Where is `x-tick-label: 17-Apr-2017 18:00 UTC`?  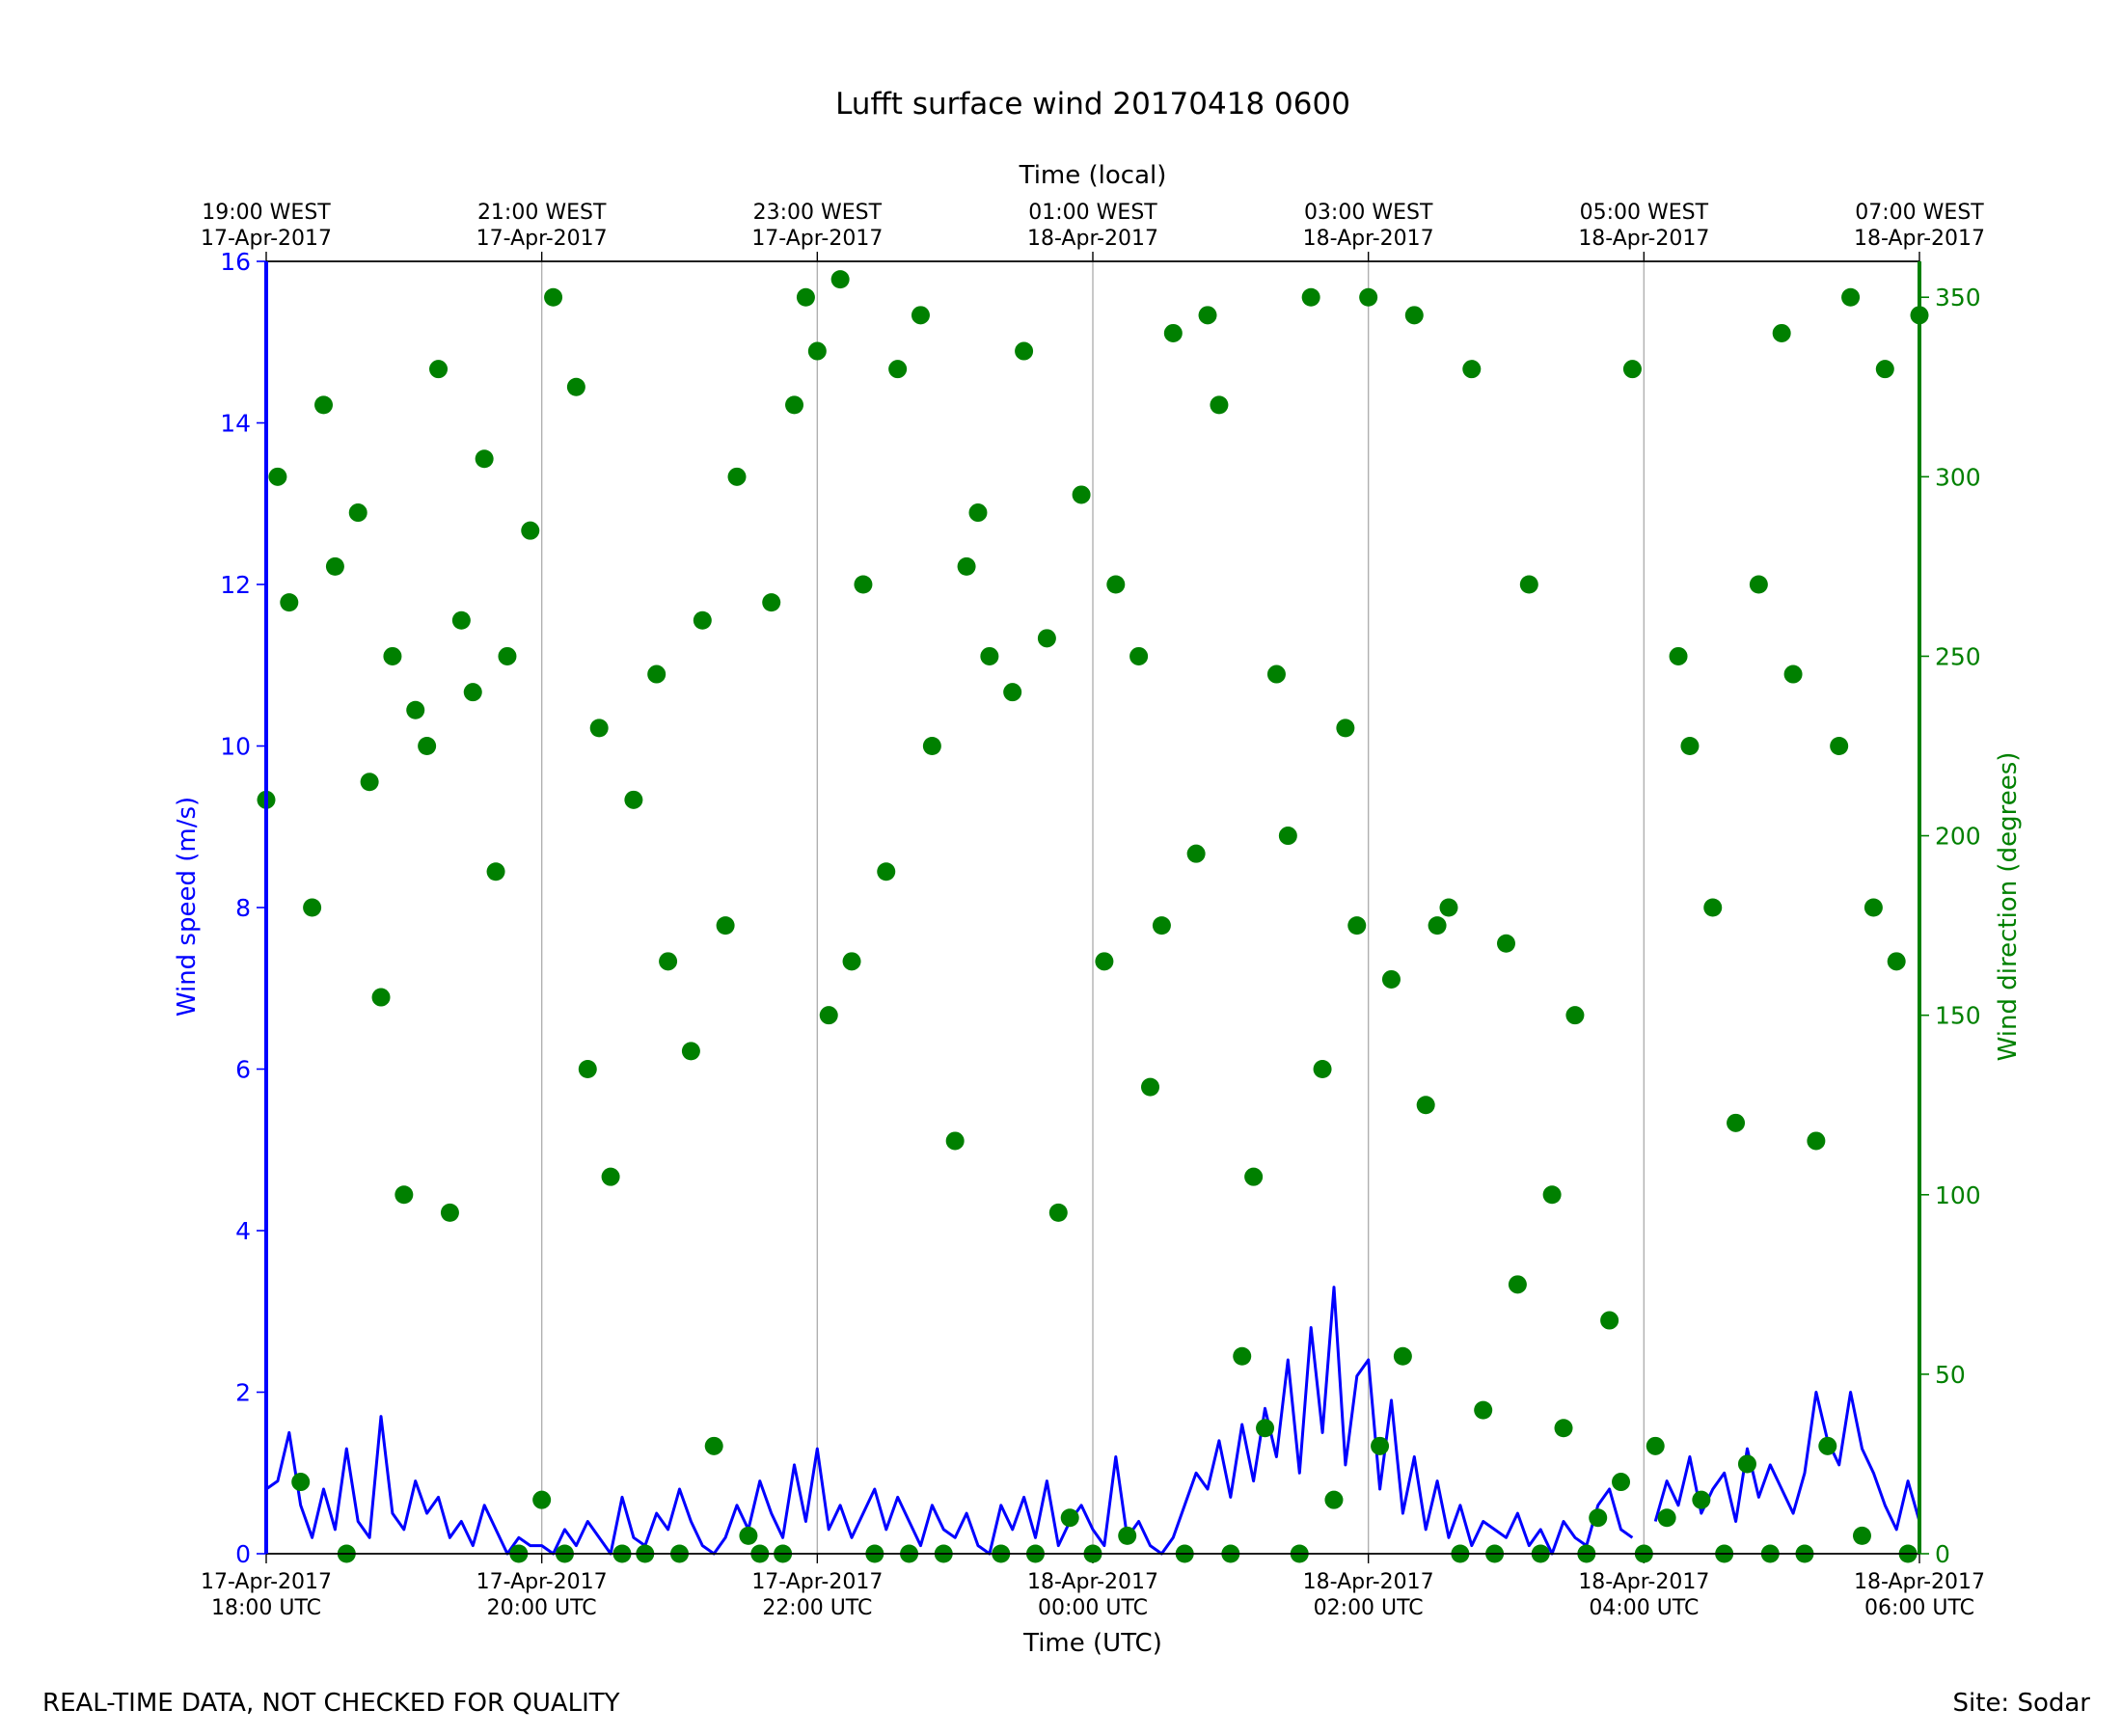 x-tick-label: 17-Apr-2017 18:00 UTC is located at coordinates (266, 1595).